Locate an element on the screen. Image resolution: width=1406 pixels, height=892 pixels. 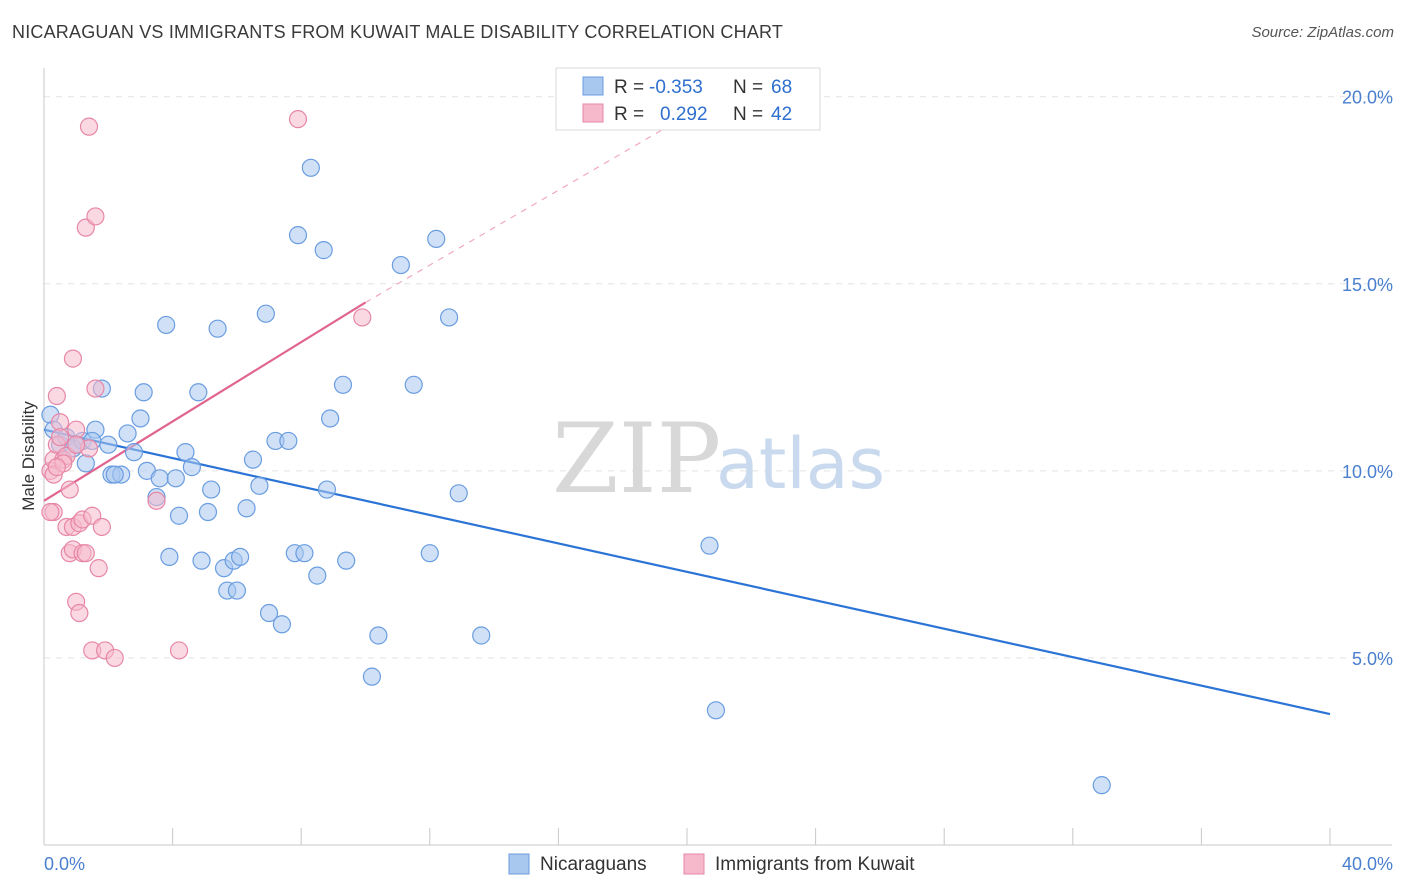
legend-n-value-1: 68 is located at coordinates (781, 87).